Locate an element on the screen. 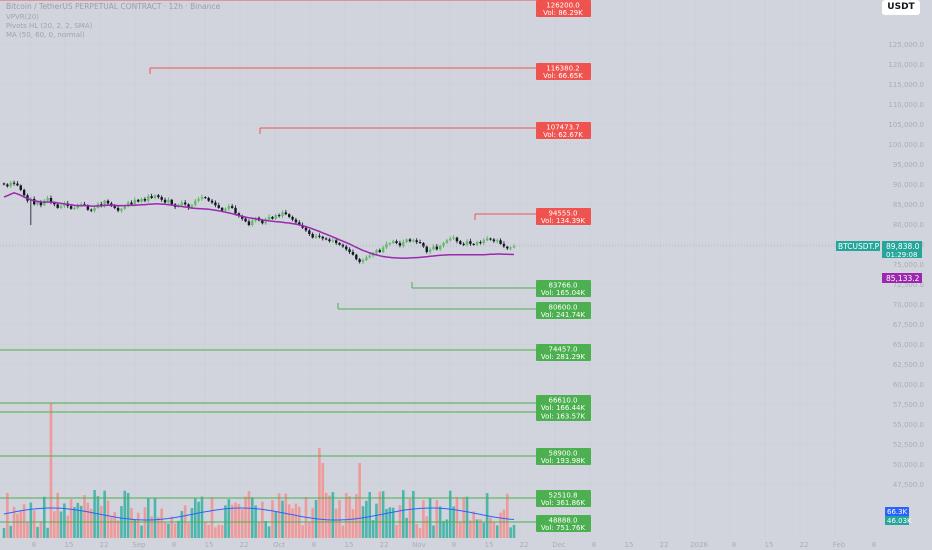 Image resolution: width=932 pixels, height=550 pixels. volume-badge-secondary: 46.03K is located at coordinates (899, 521).